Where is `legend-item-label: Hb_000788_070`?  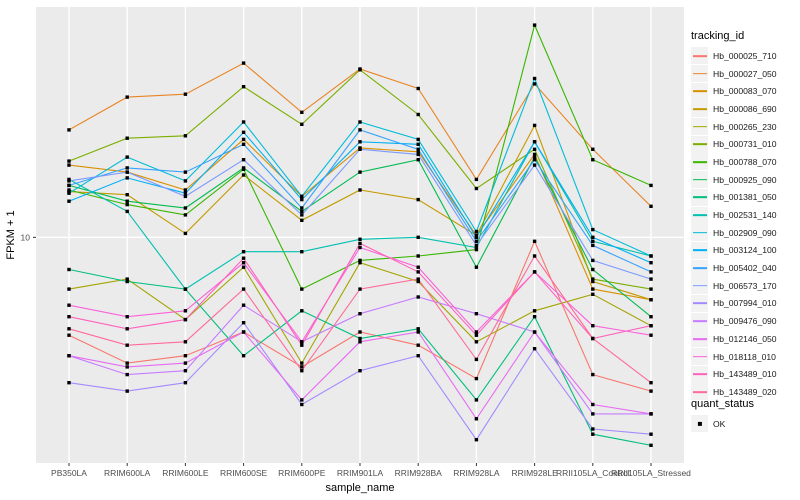
legend-item-label: Hb_000788_070 is located at coordinates (745, 161).